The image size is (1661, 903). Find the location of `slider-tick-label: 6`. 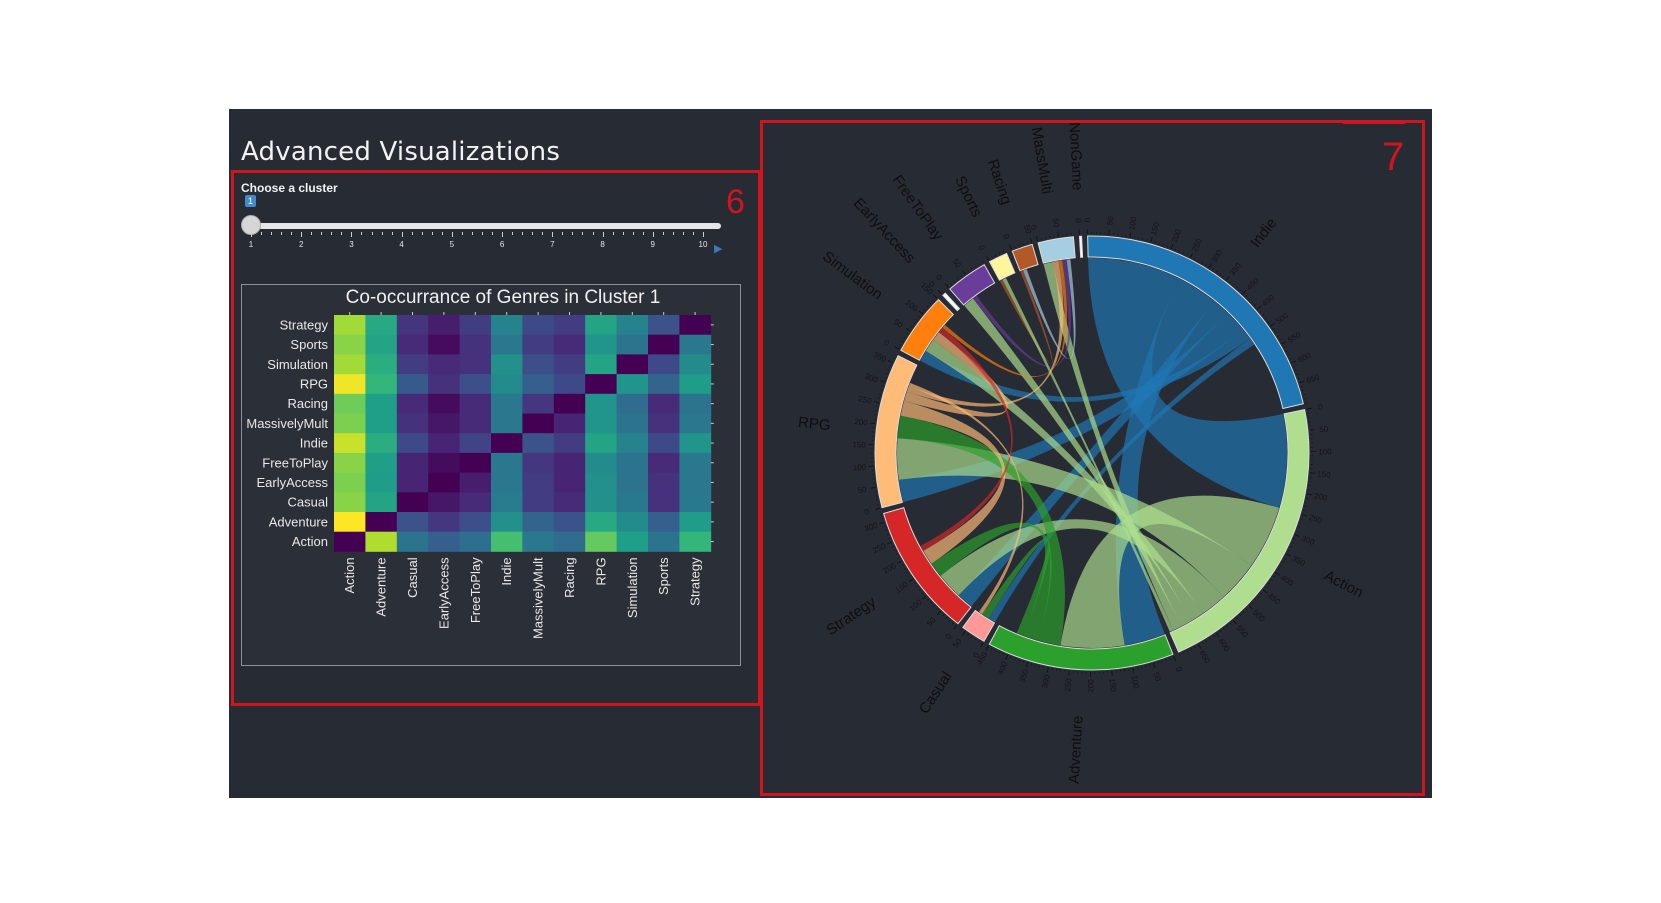

slider-tick-label: 6 is located at coordinates (502, 244).